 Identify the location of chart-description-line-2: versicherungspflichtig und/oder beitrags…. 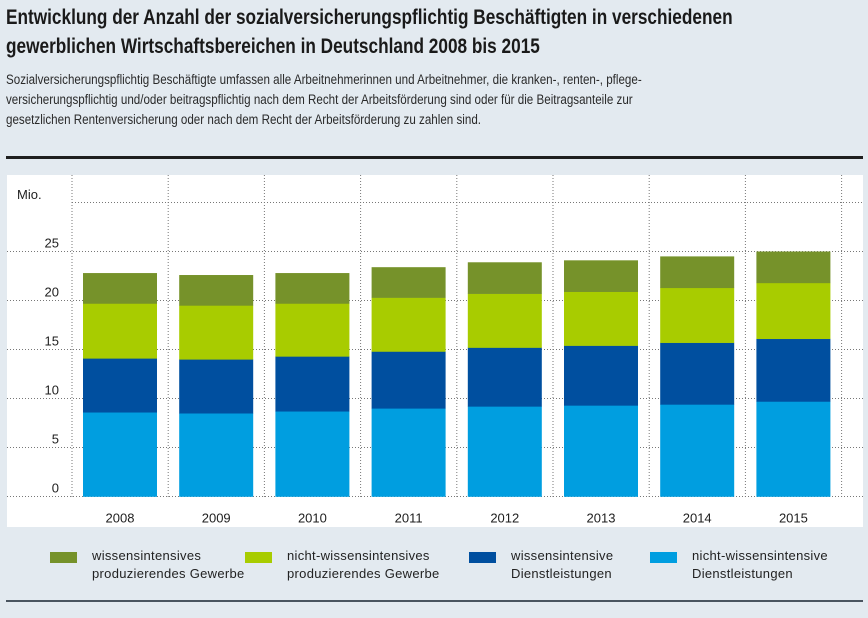
(319, 99).